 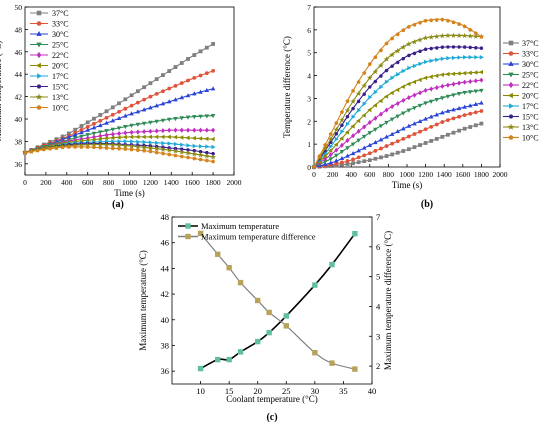 What do you see at coordinates (129, 193) in the screenshot?
I see `a-x-axis-title: Time (s)` at bounding box center [129, 193].